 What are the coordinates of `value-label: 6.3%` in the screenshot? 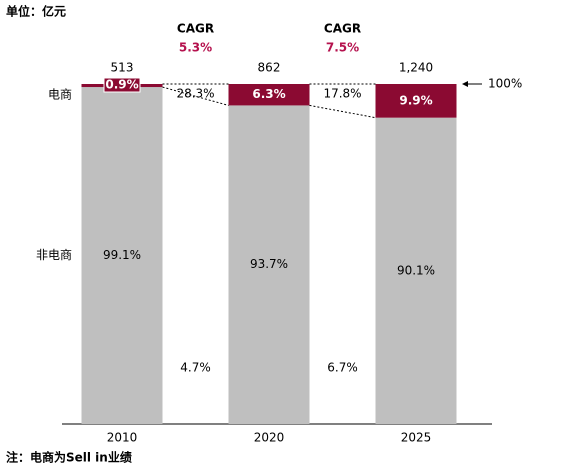 It's located at (268, 94).